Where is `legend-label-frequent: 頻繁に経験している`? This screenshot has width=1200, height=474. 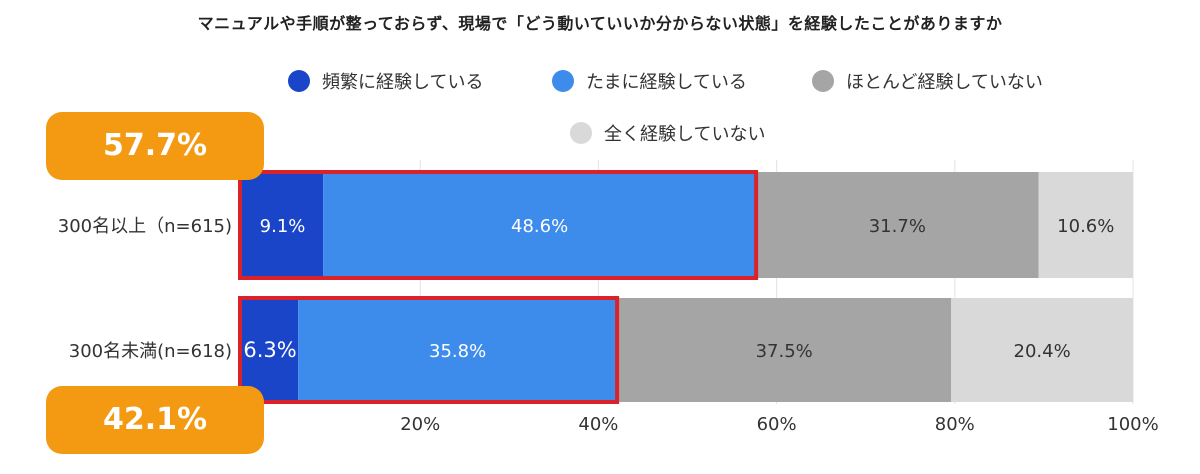
legend-label-frequent: 頻繁に経験している is located at coordinates (403, 82).